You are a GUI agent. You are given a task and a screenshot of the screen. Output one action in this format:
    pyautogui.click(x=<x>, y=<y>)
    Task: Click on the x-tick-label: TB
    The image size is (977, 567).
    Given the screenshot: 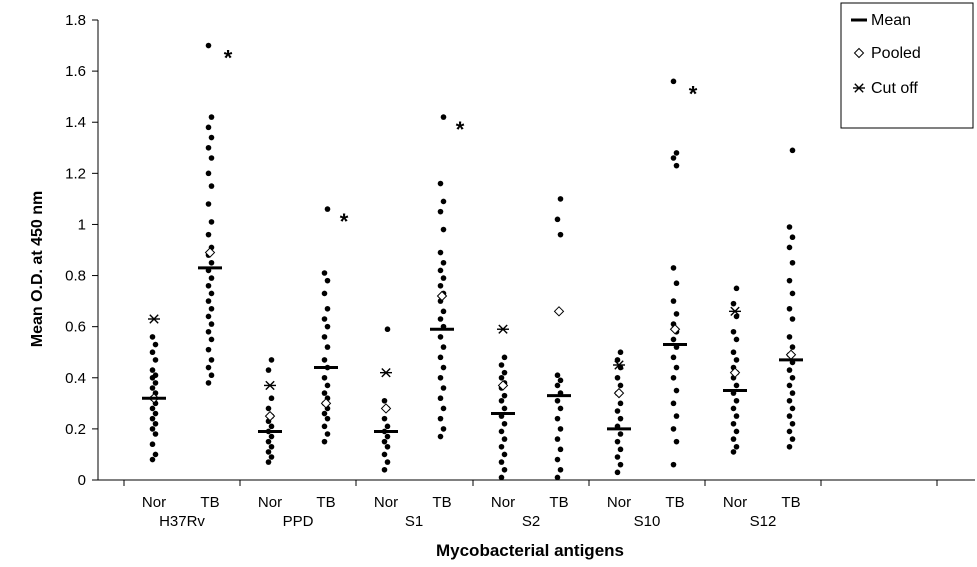 What is the action you would take?
    pyautogui.click(x=790, y=502)
    